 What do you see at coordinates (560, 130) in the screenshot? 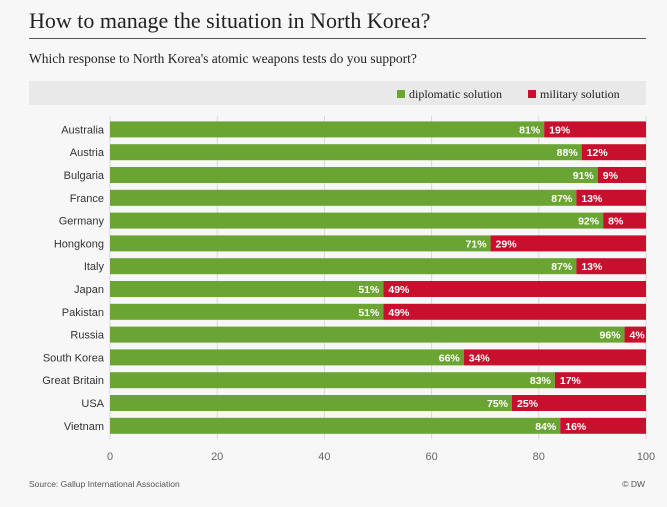
I see `data-label: 19%` at bounding box center [560, 130].